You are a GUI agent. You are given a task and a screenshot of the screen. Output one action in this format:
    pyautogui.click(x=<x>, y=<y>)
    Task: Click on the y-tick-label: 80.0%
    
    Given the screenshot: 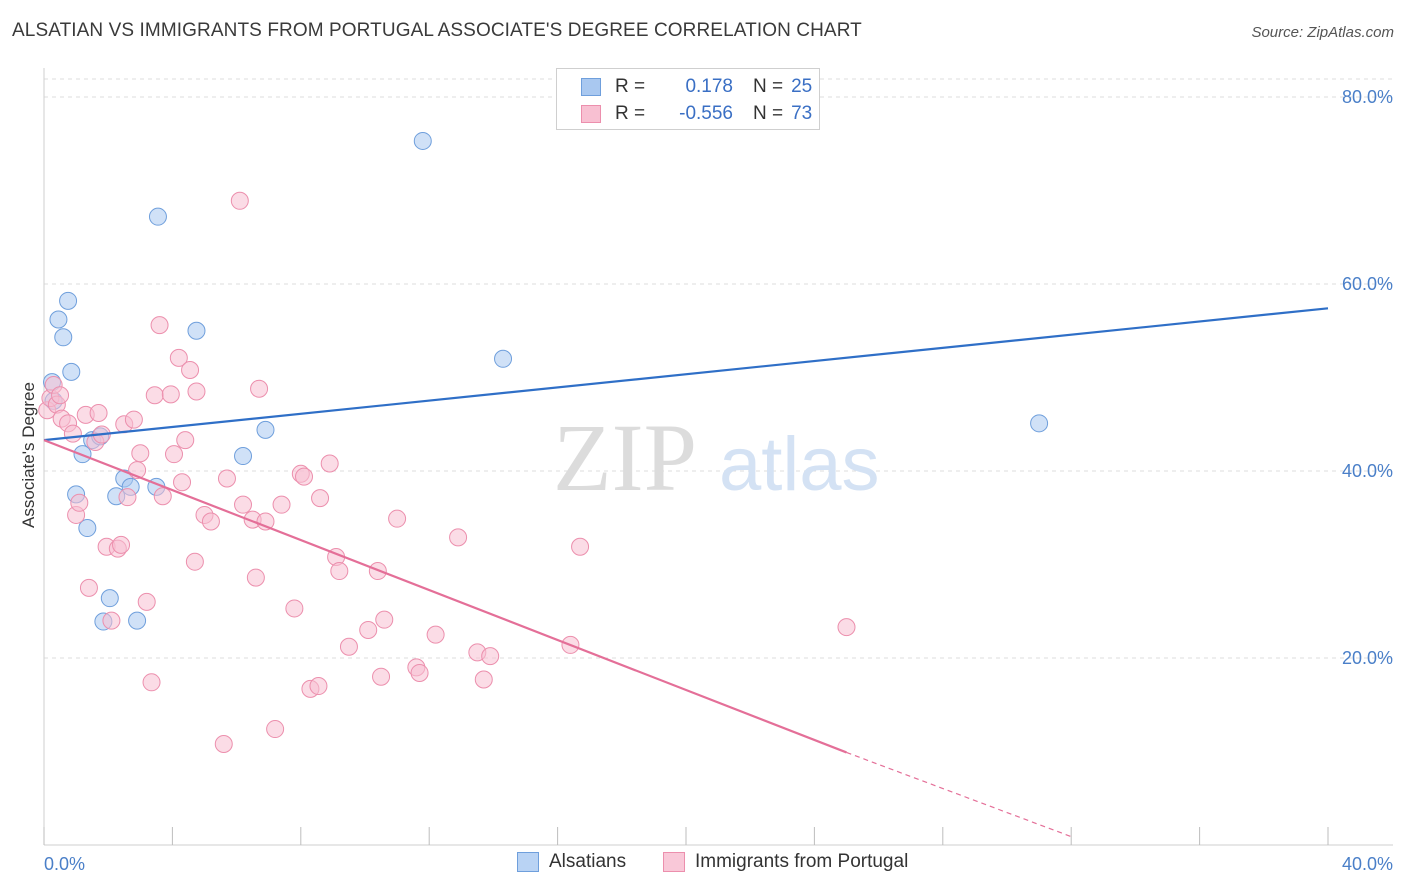 What is the action you would take?
    pyautogui.click(x=1367, y=97)
    